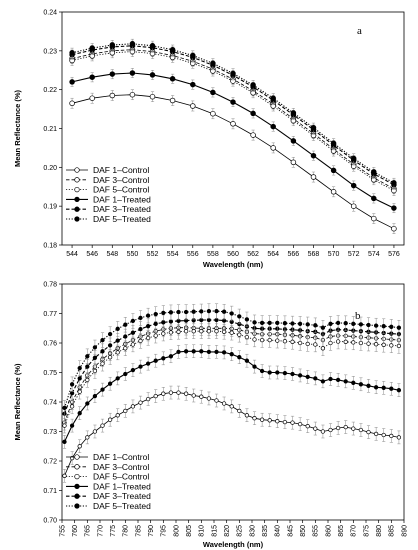 This screenshot has width=418, height=550. Describe the element at coordinates (334, 254) in the screenshot. I see `x-tick-label: 570` at that location.